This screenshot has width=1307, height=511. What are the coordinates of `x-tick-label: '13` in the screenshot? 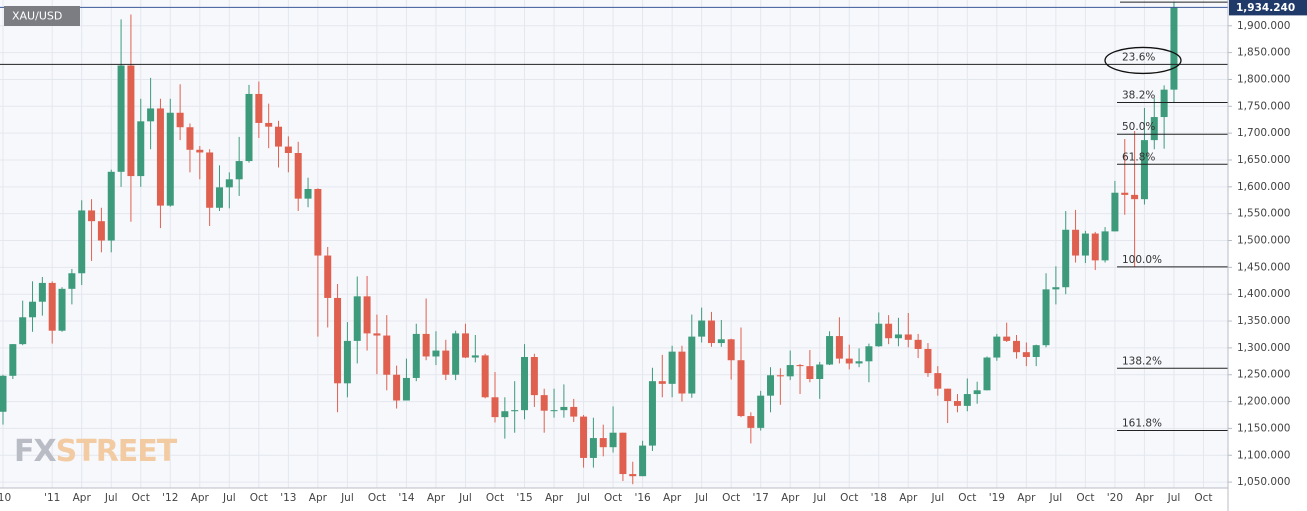 It's located at (288, 498).